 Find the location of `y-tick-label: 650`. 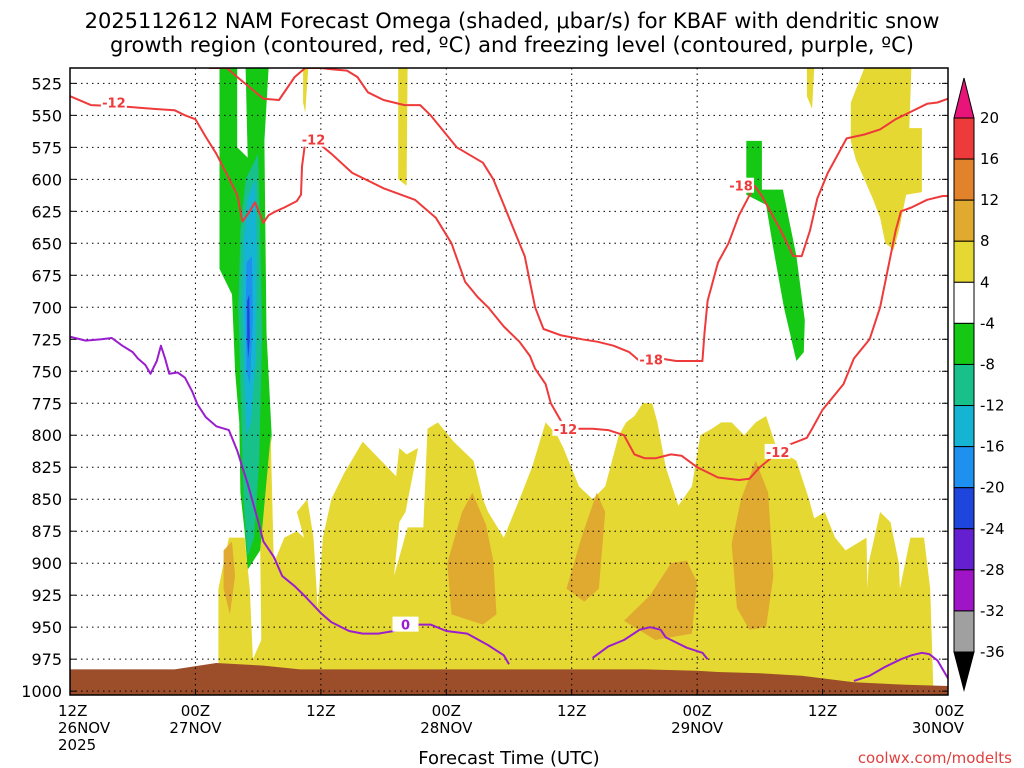

y-tick-label: 650 is located at coordinates (46, 243).